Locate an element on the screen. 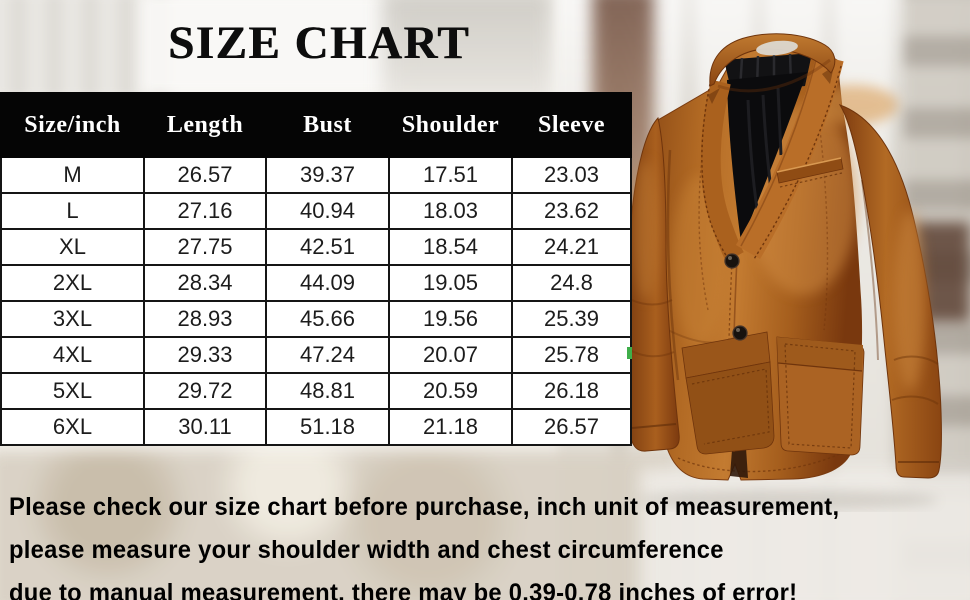 This screenshot has width=970, height=600. jacket-lining-v is located at coordinates (767, 157).